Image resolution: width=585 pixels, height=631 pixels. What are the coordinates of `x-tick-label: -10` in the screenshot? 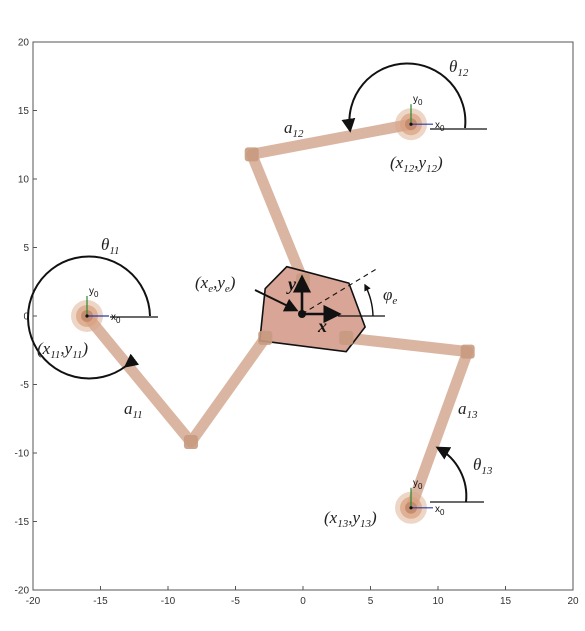 It's located at (168, 601).